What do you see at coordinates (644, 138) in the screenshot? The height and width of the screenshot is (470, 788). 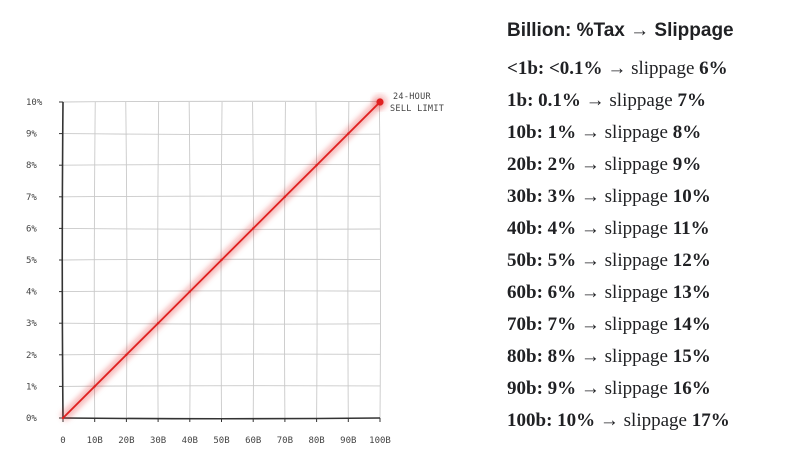 I see `list-item: 10b: 1% → slippage 8%` at bounding box center [644, 138].